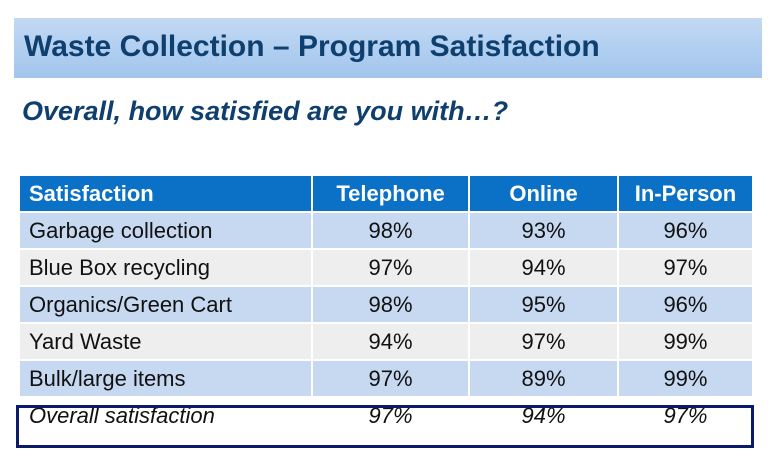 The width and height of the screenshot is (775, 467). What do you see at coordinates (543, 341) in the screenshot?
I see `cell-online: 97%` at bounding box center [543, 341].